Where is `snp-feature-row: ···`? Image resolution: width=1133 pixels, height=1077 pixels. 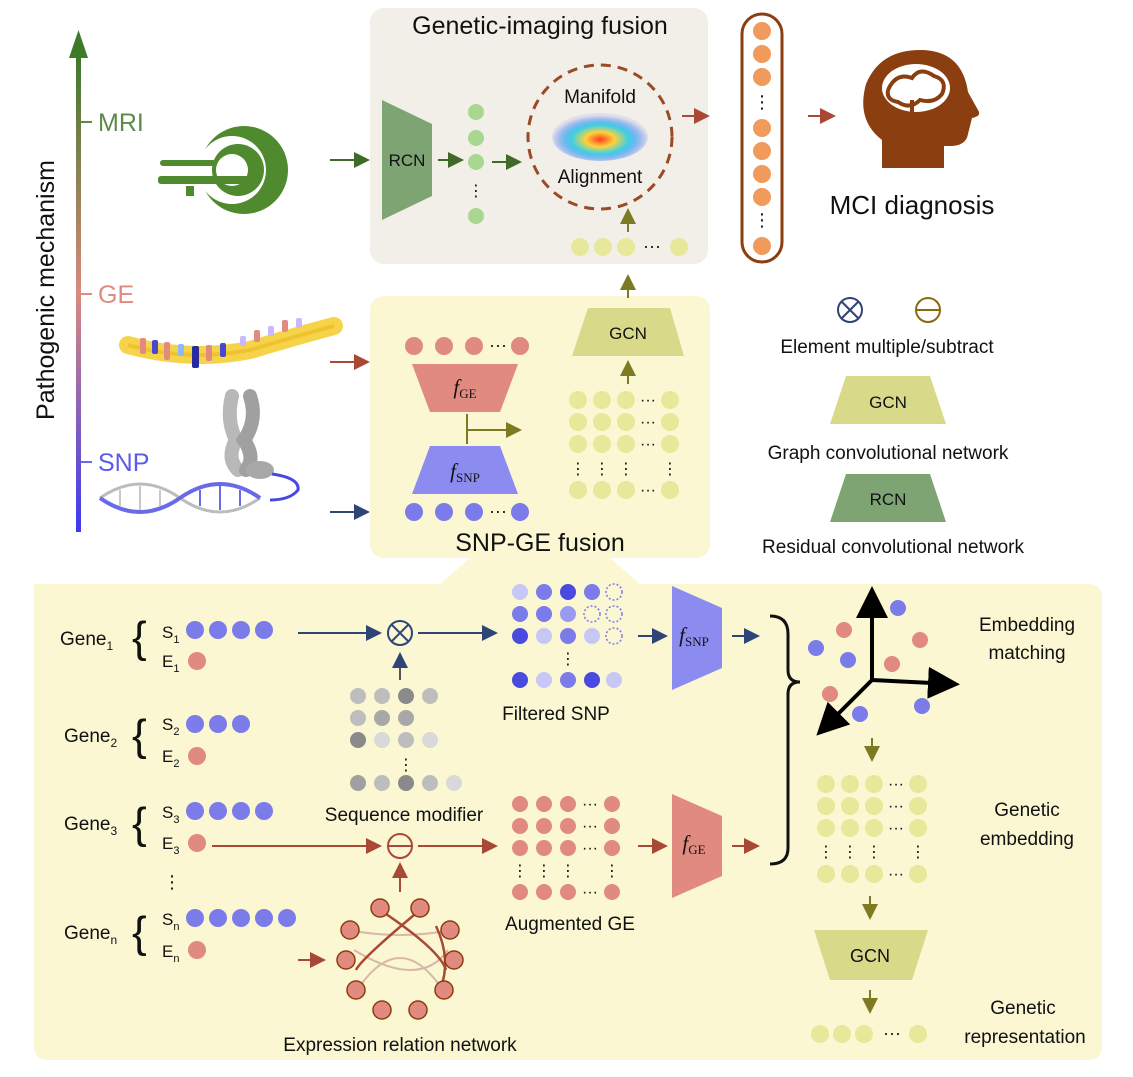 snp-feature-row: ··· is located at coordinates (467, 511).